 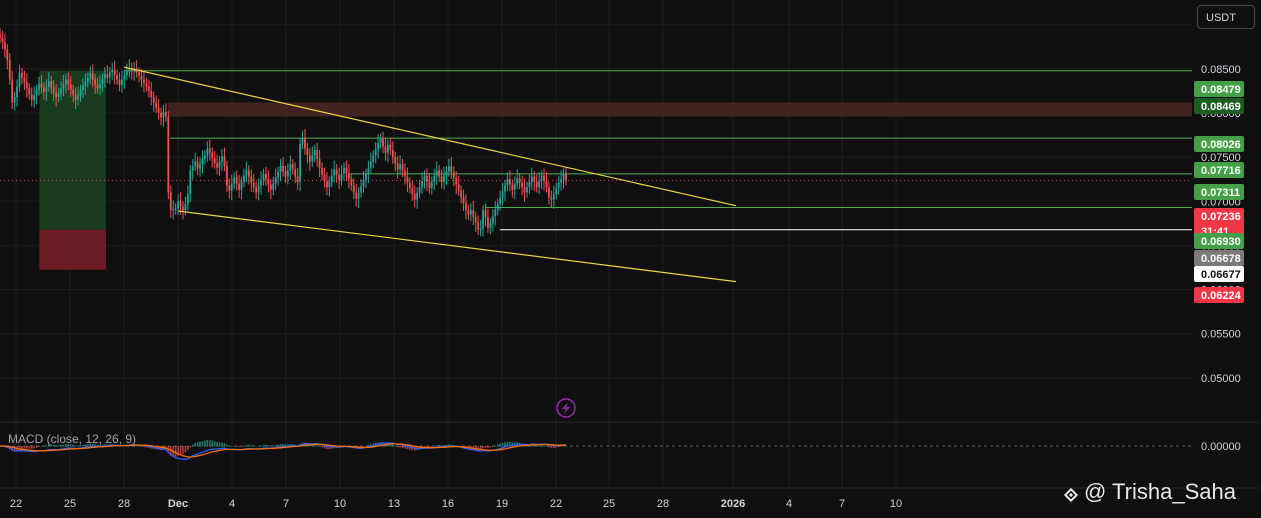 I want to click on currency-button: USDT, so click(x=1226, y=17).